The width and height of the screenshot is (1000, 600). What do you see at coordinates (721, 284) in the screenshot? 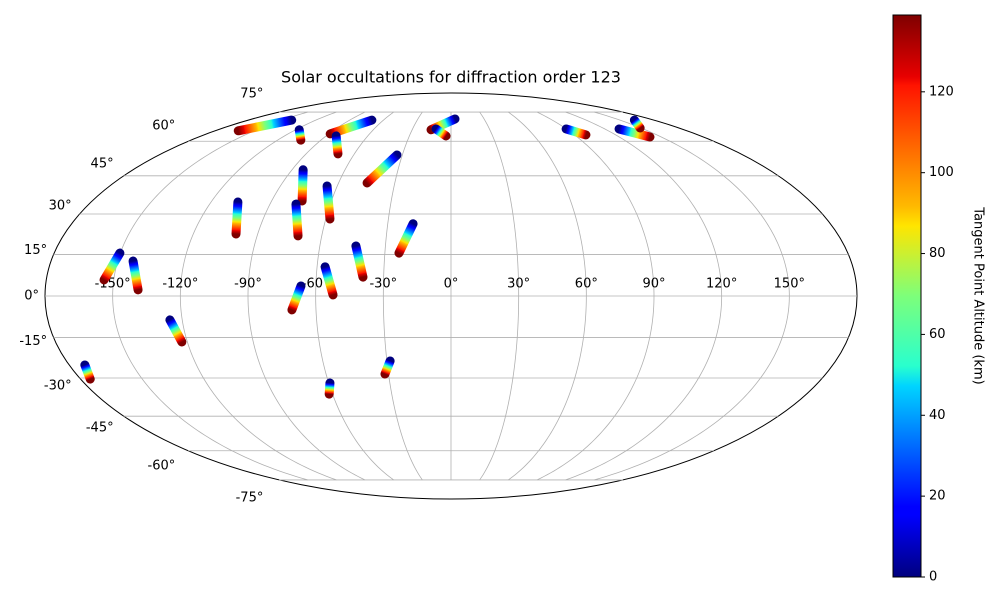
I see `x-tick-label: 120°` at bounding box center [721, 284].